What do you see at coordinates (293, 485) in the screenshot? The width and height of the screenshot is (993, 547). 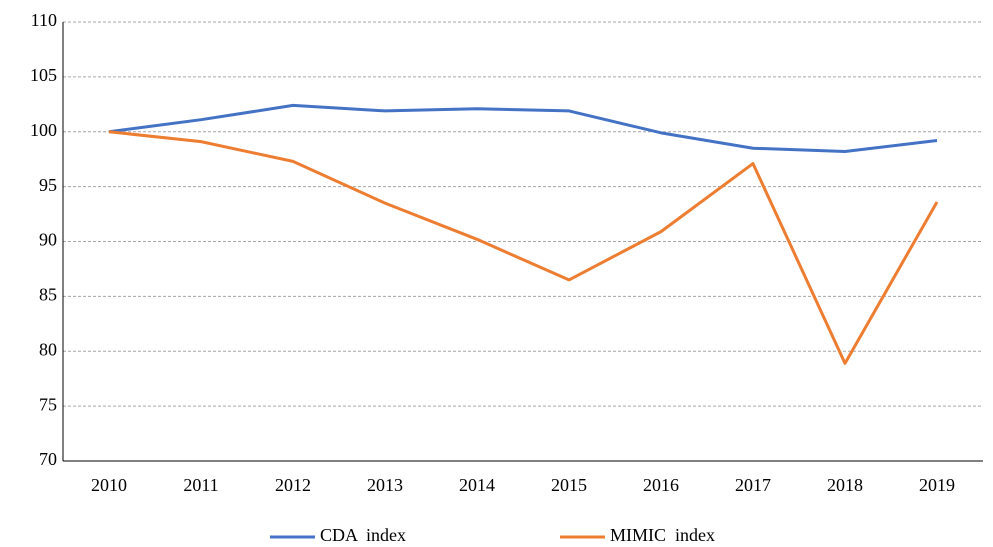 I see `x-tick-label: 2012` at bounding box center [293, 485].